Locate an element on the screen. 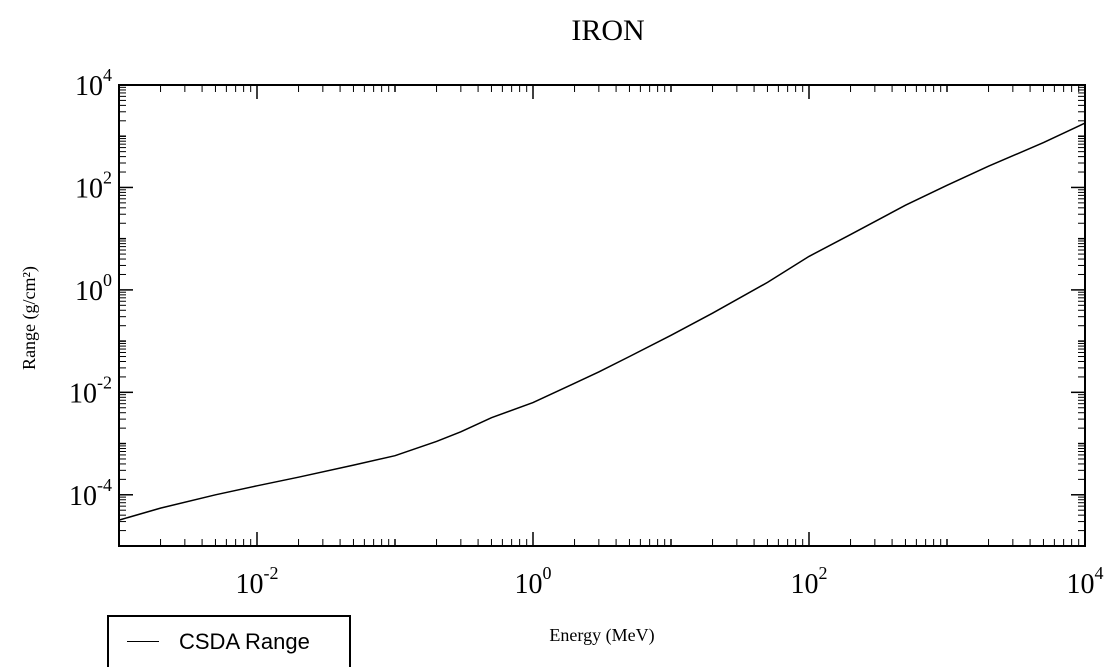 Image resolution: width=1115 pixels, height=667 pixels. x-tick-label: 10⁻² is located at coordinates (257, 581).